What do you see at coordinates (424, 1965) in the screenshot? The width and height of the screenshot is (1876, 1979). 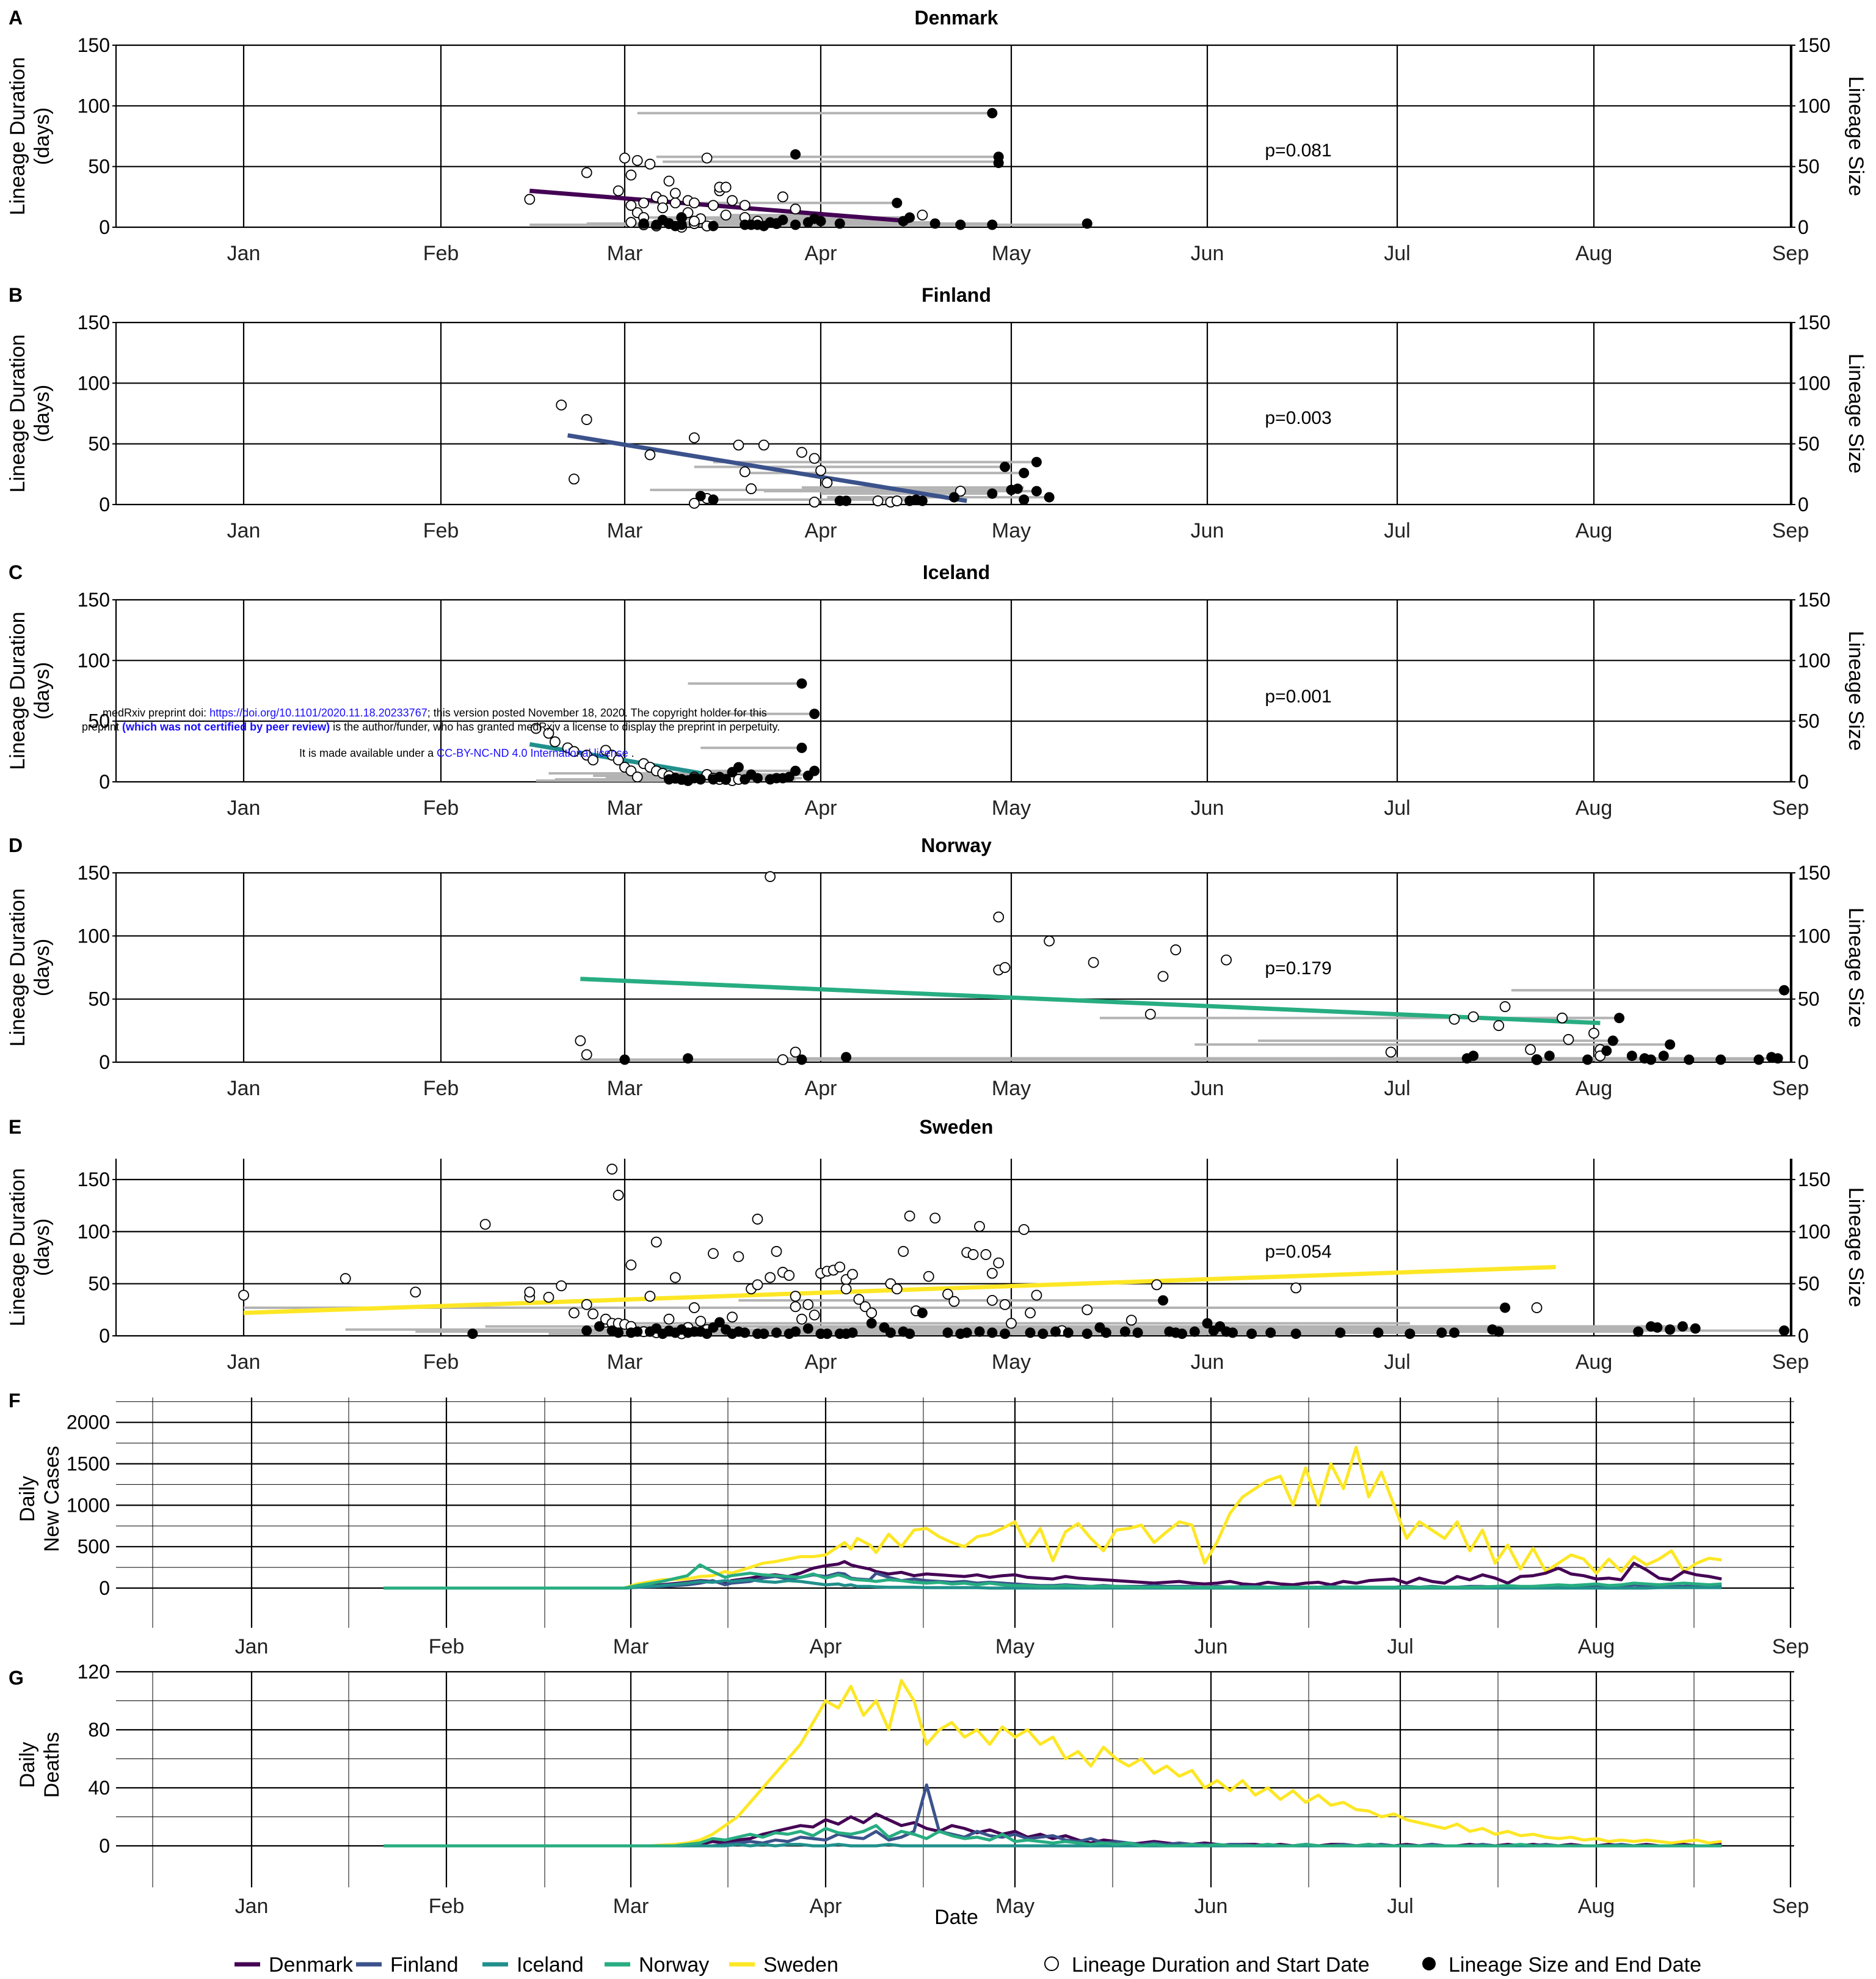 I see `legend-label: Finland` at bounding box center [424, 1965].